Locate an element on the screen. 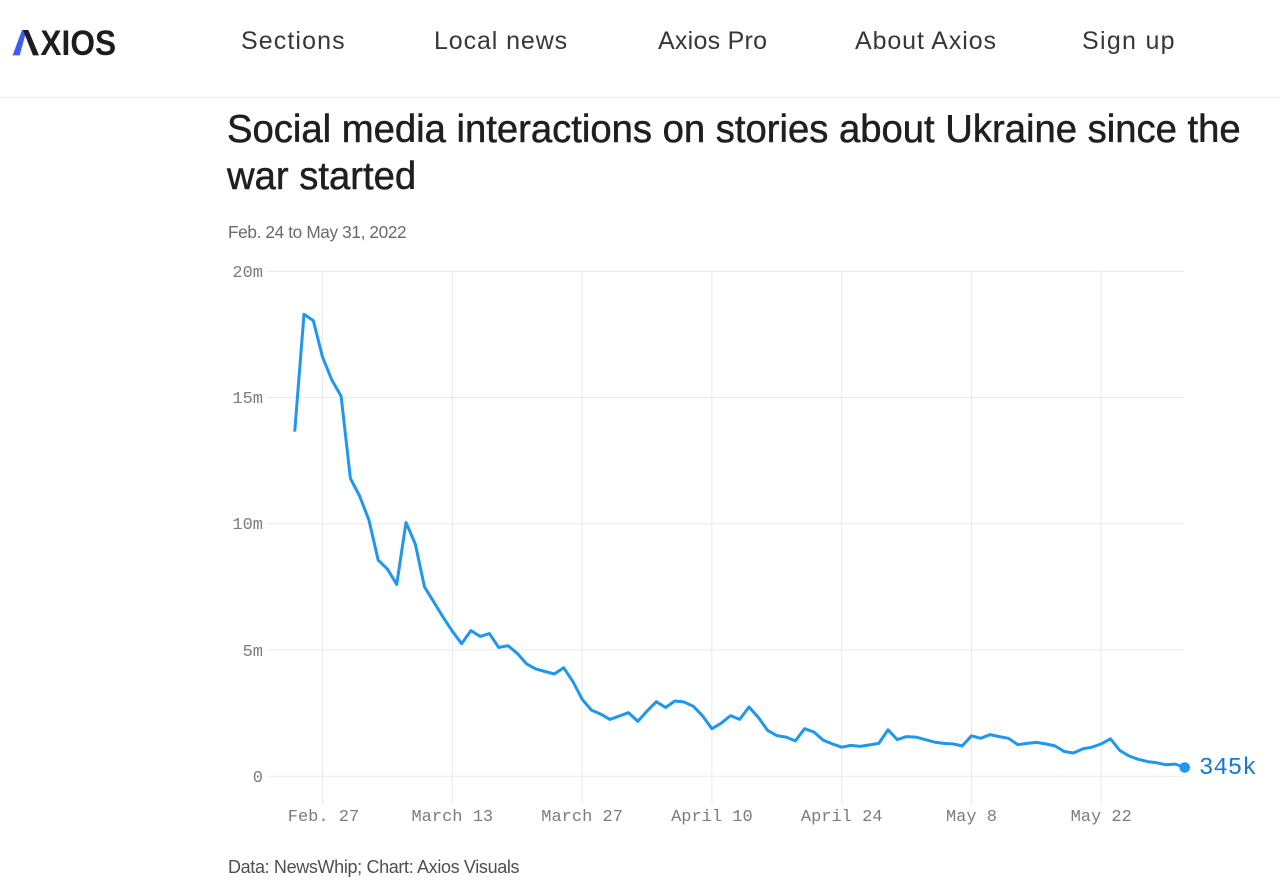 The height and width of the screenshot is (893, 1280). svg-text: April 10 is located at coordinates (712, 817).